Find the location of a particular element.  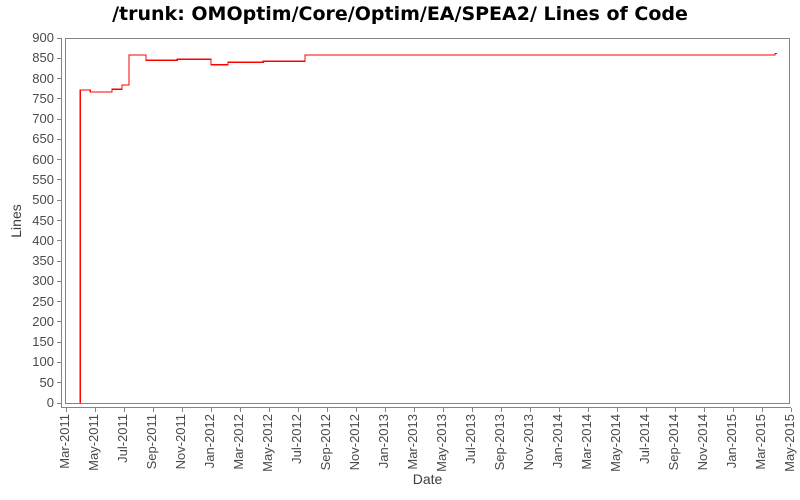

x-tick-label: Jul-2012 is located at coordinates (296, 439).